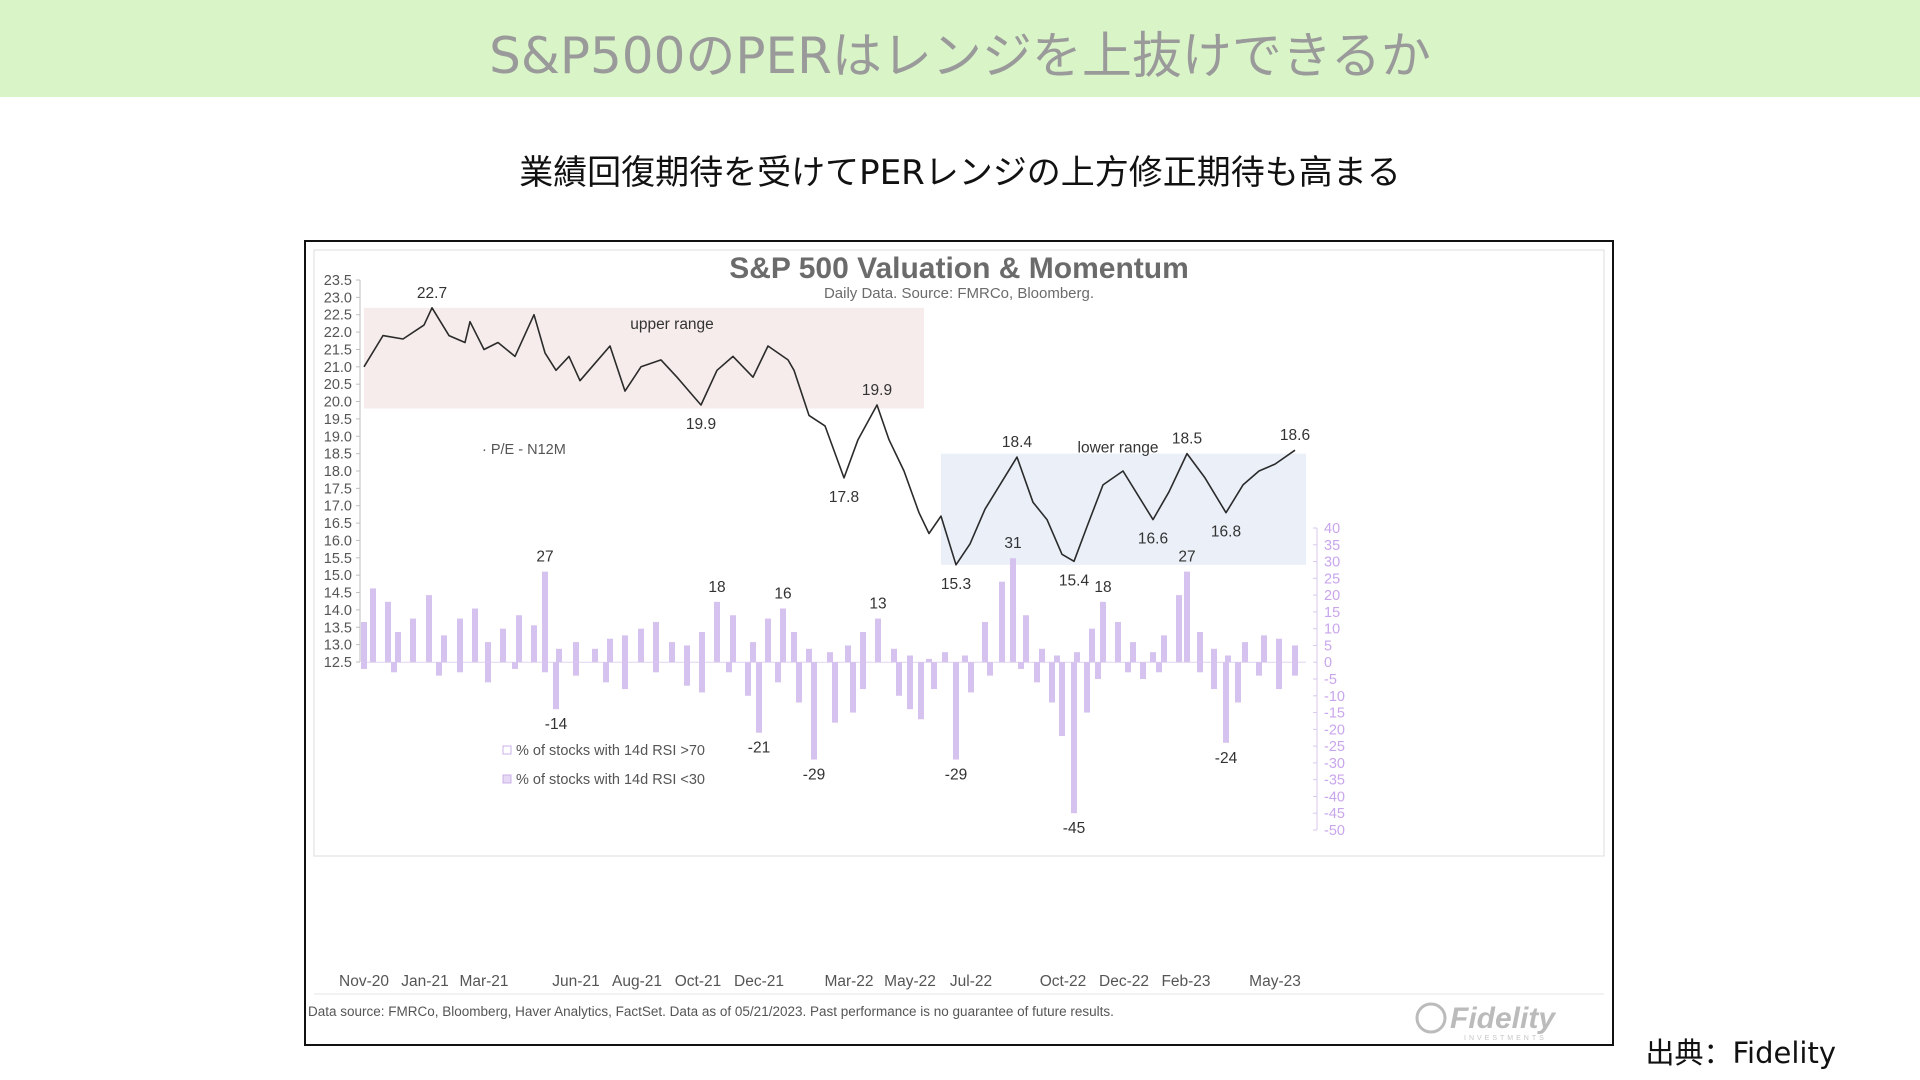  Describe the element at coordinates (1334, 764) in the screenshot. I see `right-axis-tick-label: -30` at that location.